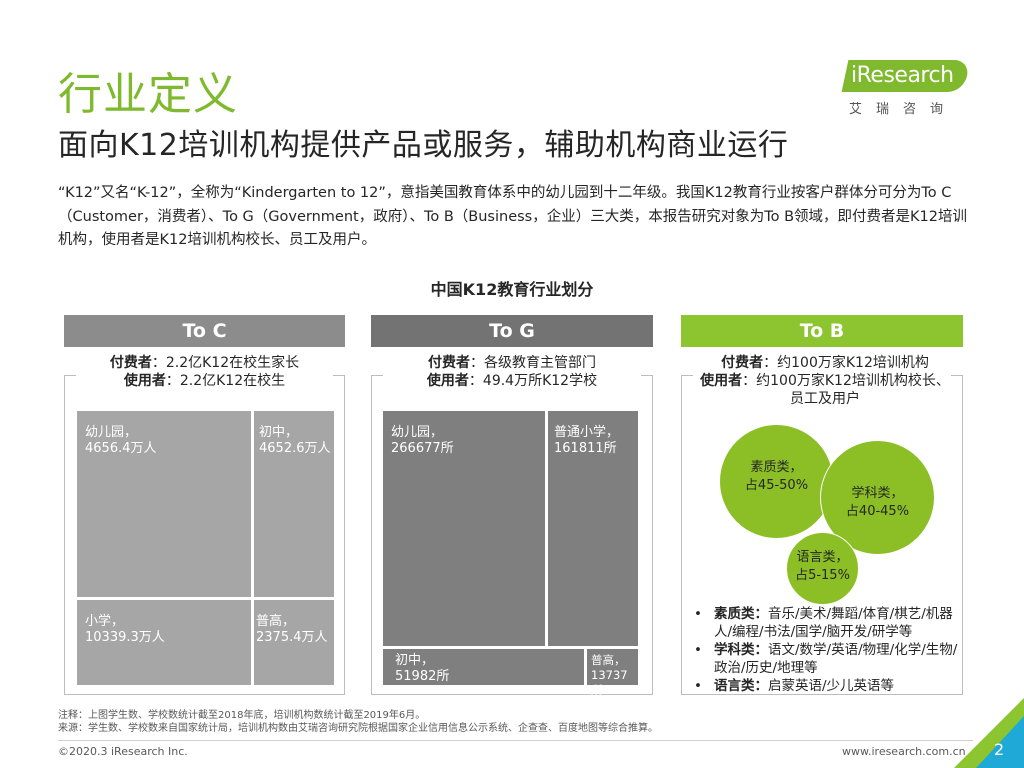  What do you see at coordinates (877, 493) in the screenshot?
I see `circle-label: 学科类，` at bounding box center [877, 493].